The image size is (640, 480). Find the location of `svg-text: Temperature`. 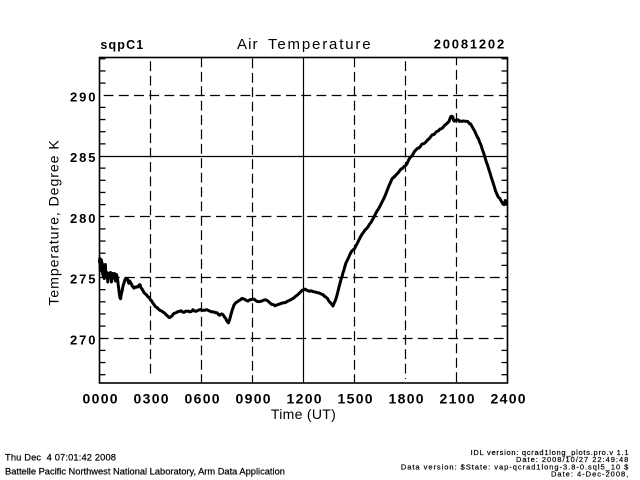

svg-text: Temperature is located at coordinates (320, 44).